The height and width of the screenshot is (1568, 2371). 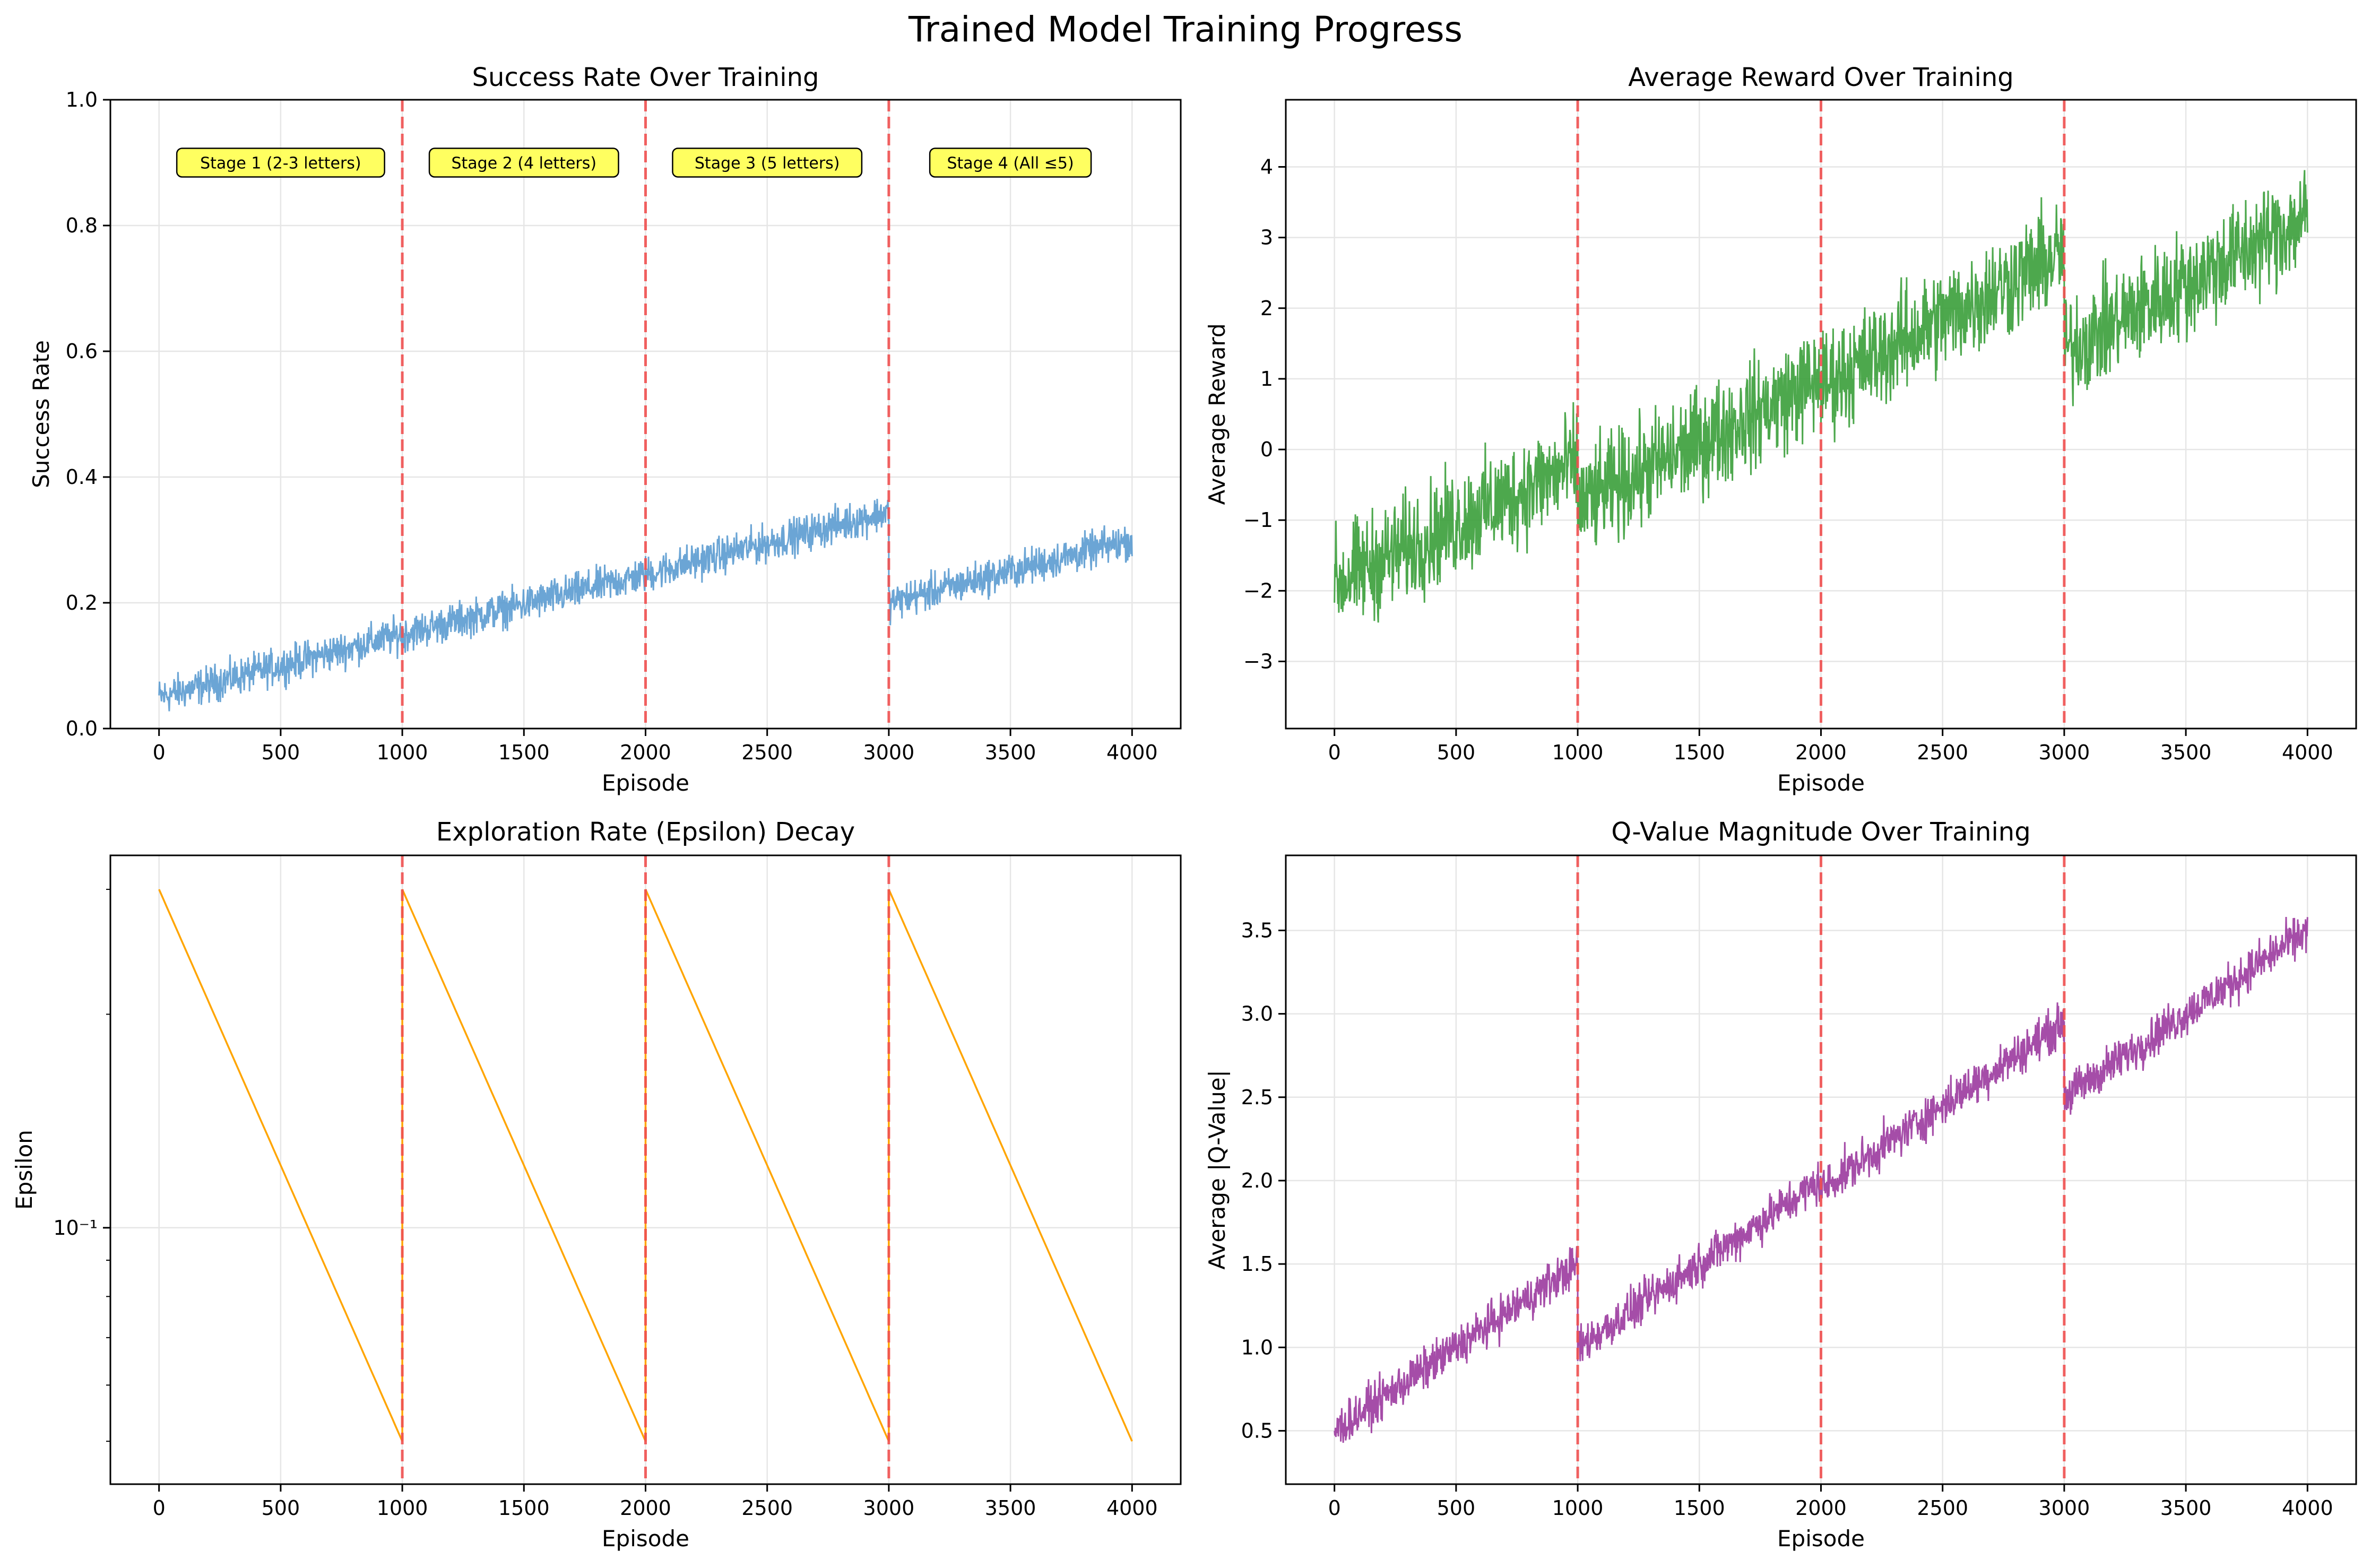 I want to click on stage-annotation-label: Stage 4 (All ≤5), so click(x=1010, y=163).